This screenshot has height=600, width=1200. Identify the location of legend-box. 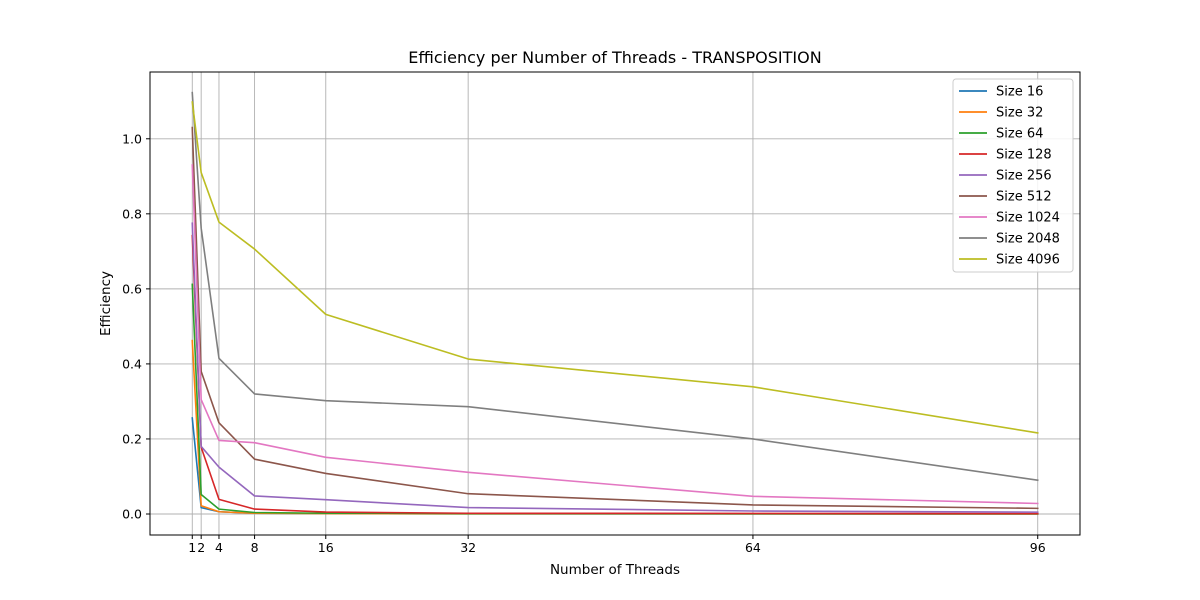
(1013, 175).